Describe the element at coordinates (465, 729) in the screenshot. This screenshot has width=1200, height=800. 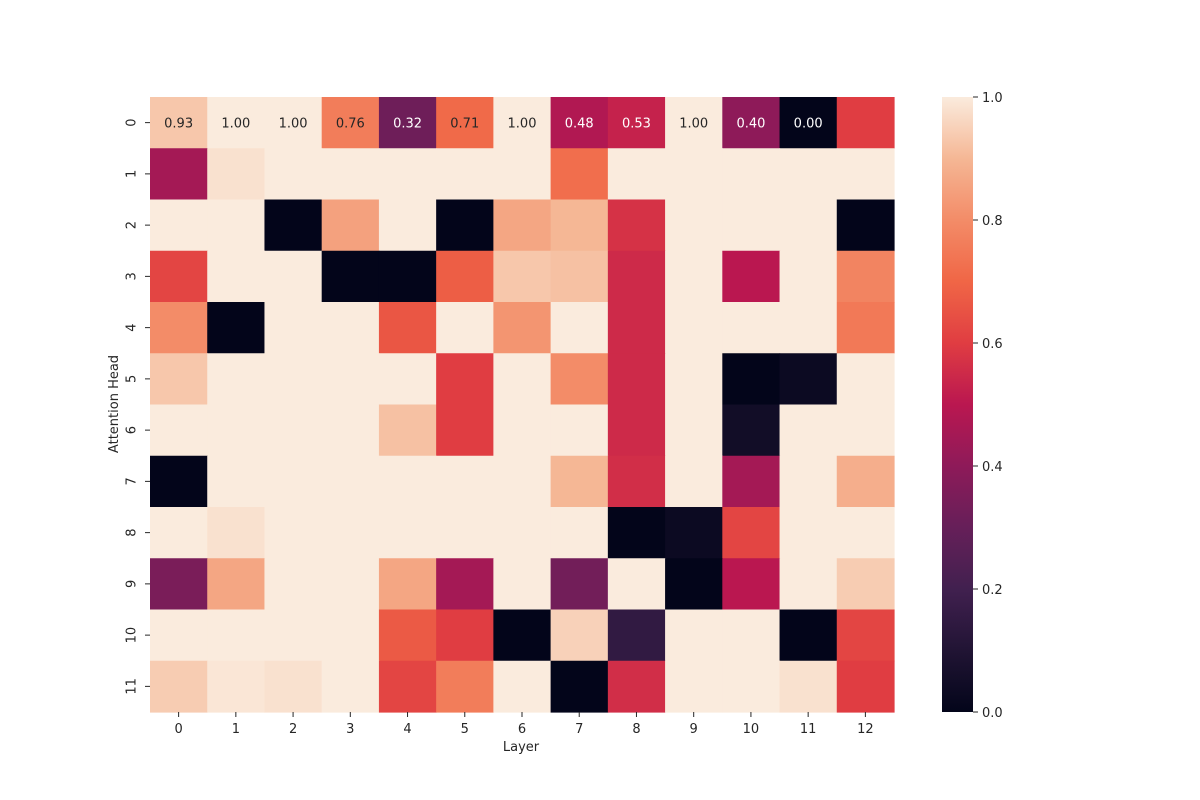
I see `x-tick-label-5: 5` at that location.